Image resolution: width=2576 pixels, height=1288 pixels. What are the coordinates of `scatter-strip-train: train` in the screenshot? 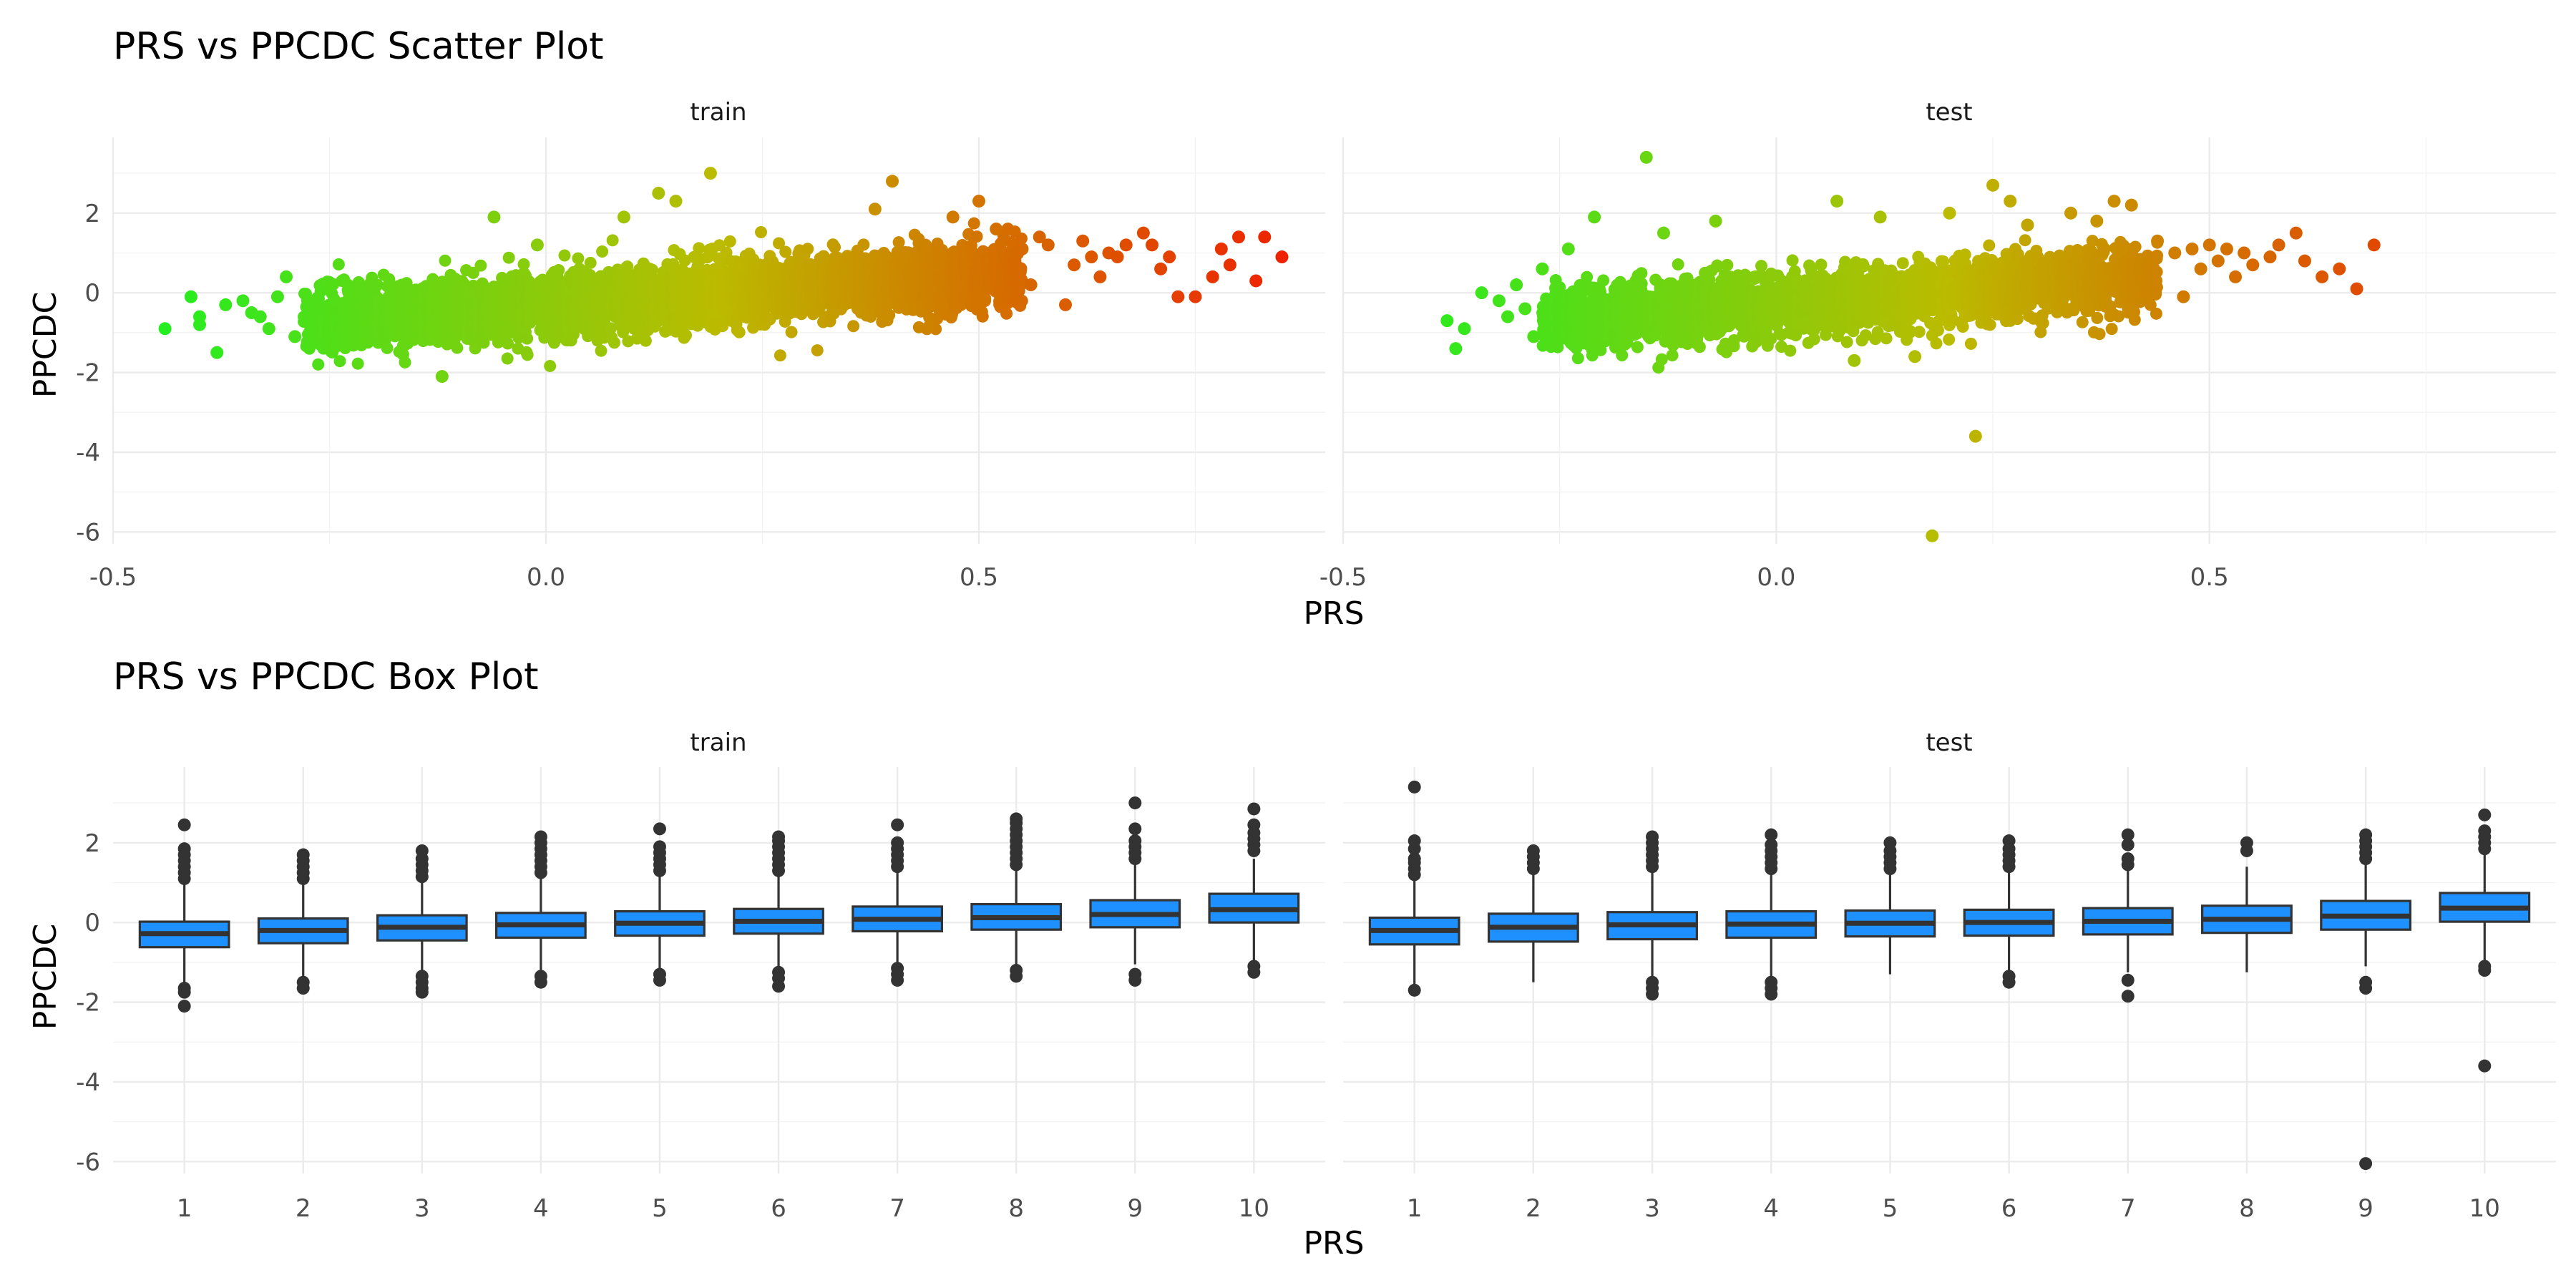 It's located at (718, 112).